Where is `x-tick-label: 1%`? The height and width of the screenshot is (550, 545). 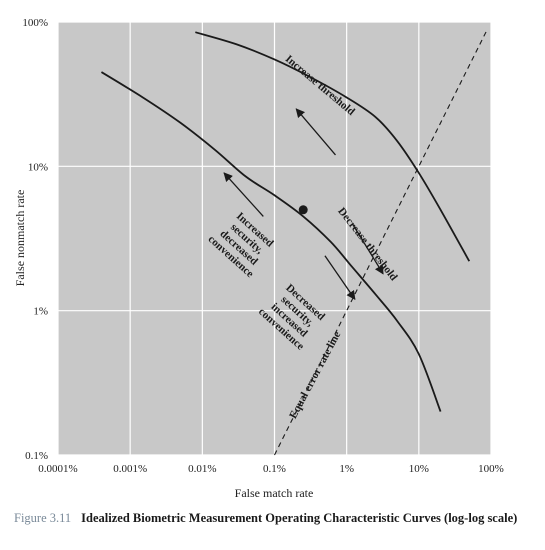 x-tick-label: 1% is located at coordinates (346, 469).